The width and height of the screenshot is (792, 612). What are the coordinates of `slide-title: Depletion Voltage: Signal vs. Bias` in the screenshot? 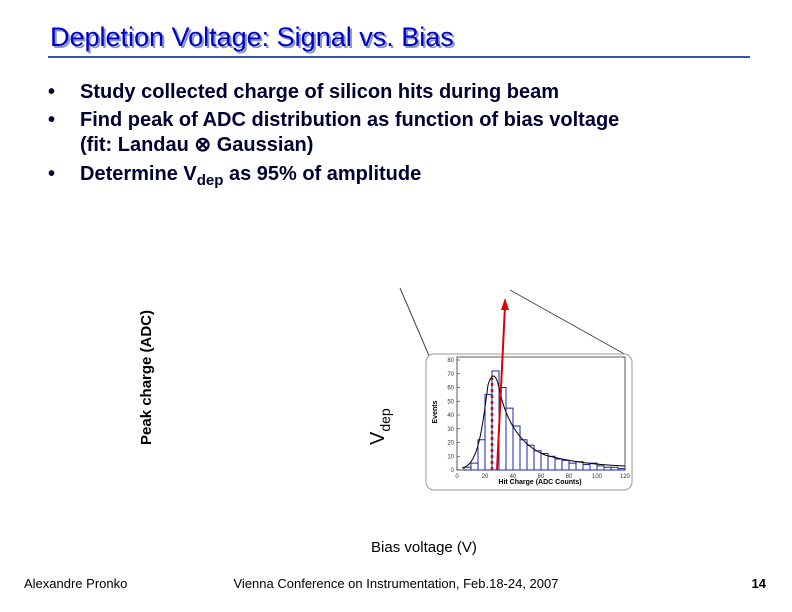 It's located at (252, 37).